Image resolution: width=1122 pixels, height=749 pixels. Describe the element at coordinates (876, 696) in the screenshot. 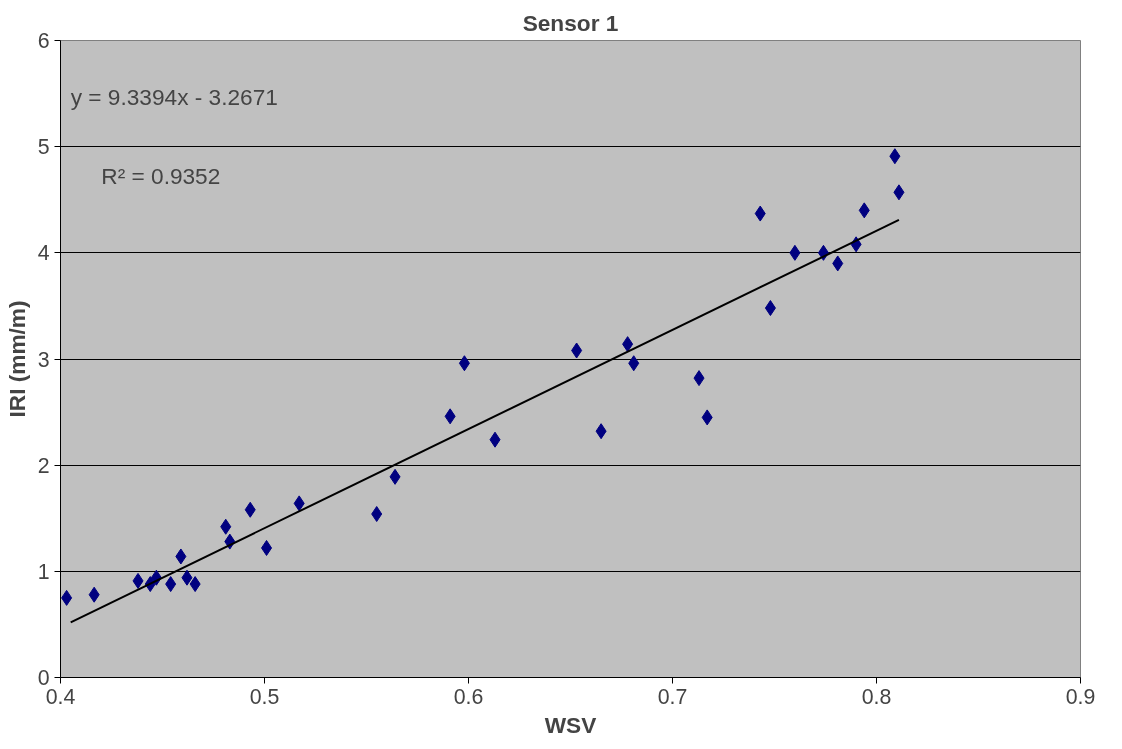

I see `x-tick-label: 0.8` at that location.